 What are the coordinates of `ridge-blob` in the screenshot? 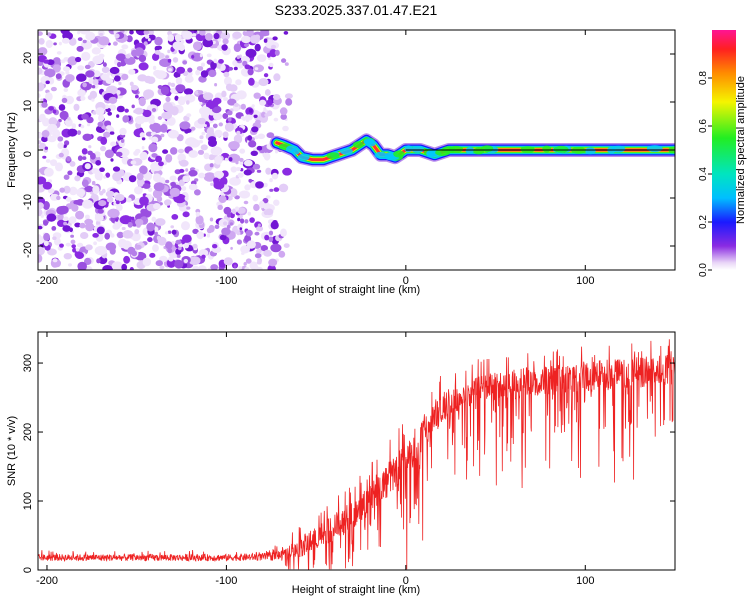 It's located at (370, 143).